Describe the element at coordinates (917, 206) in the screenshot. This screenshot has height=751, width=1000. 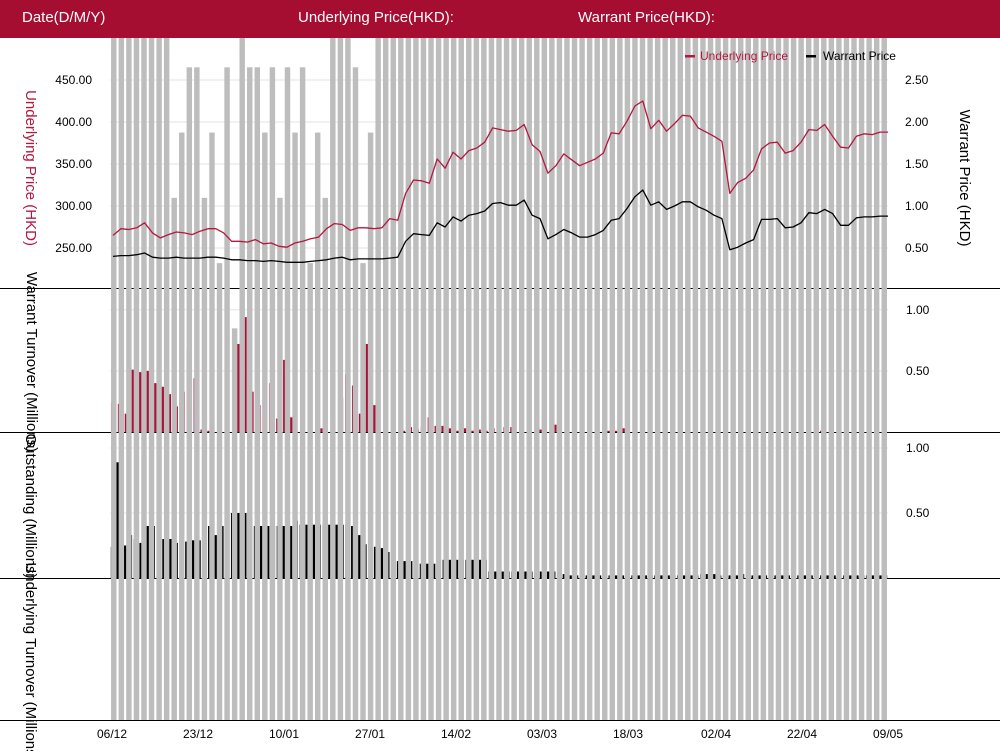
I see `price-right-tick: 1.00` at that location.